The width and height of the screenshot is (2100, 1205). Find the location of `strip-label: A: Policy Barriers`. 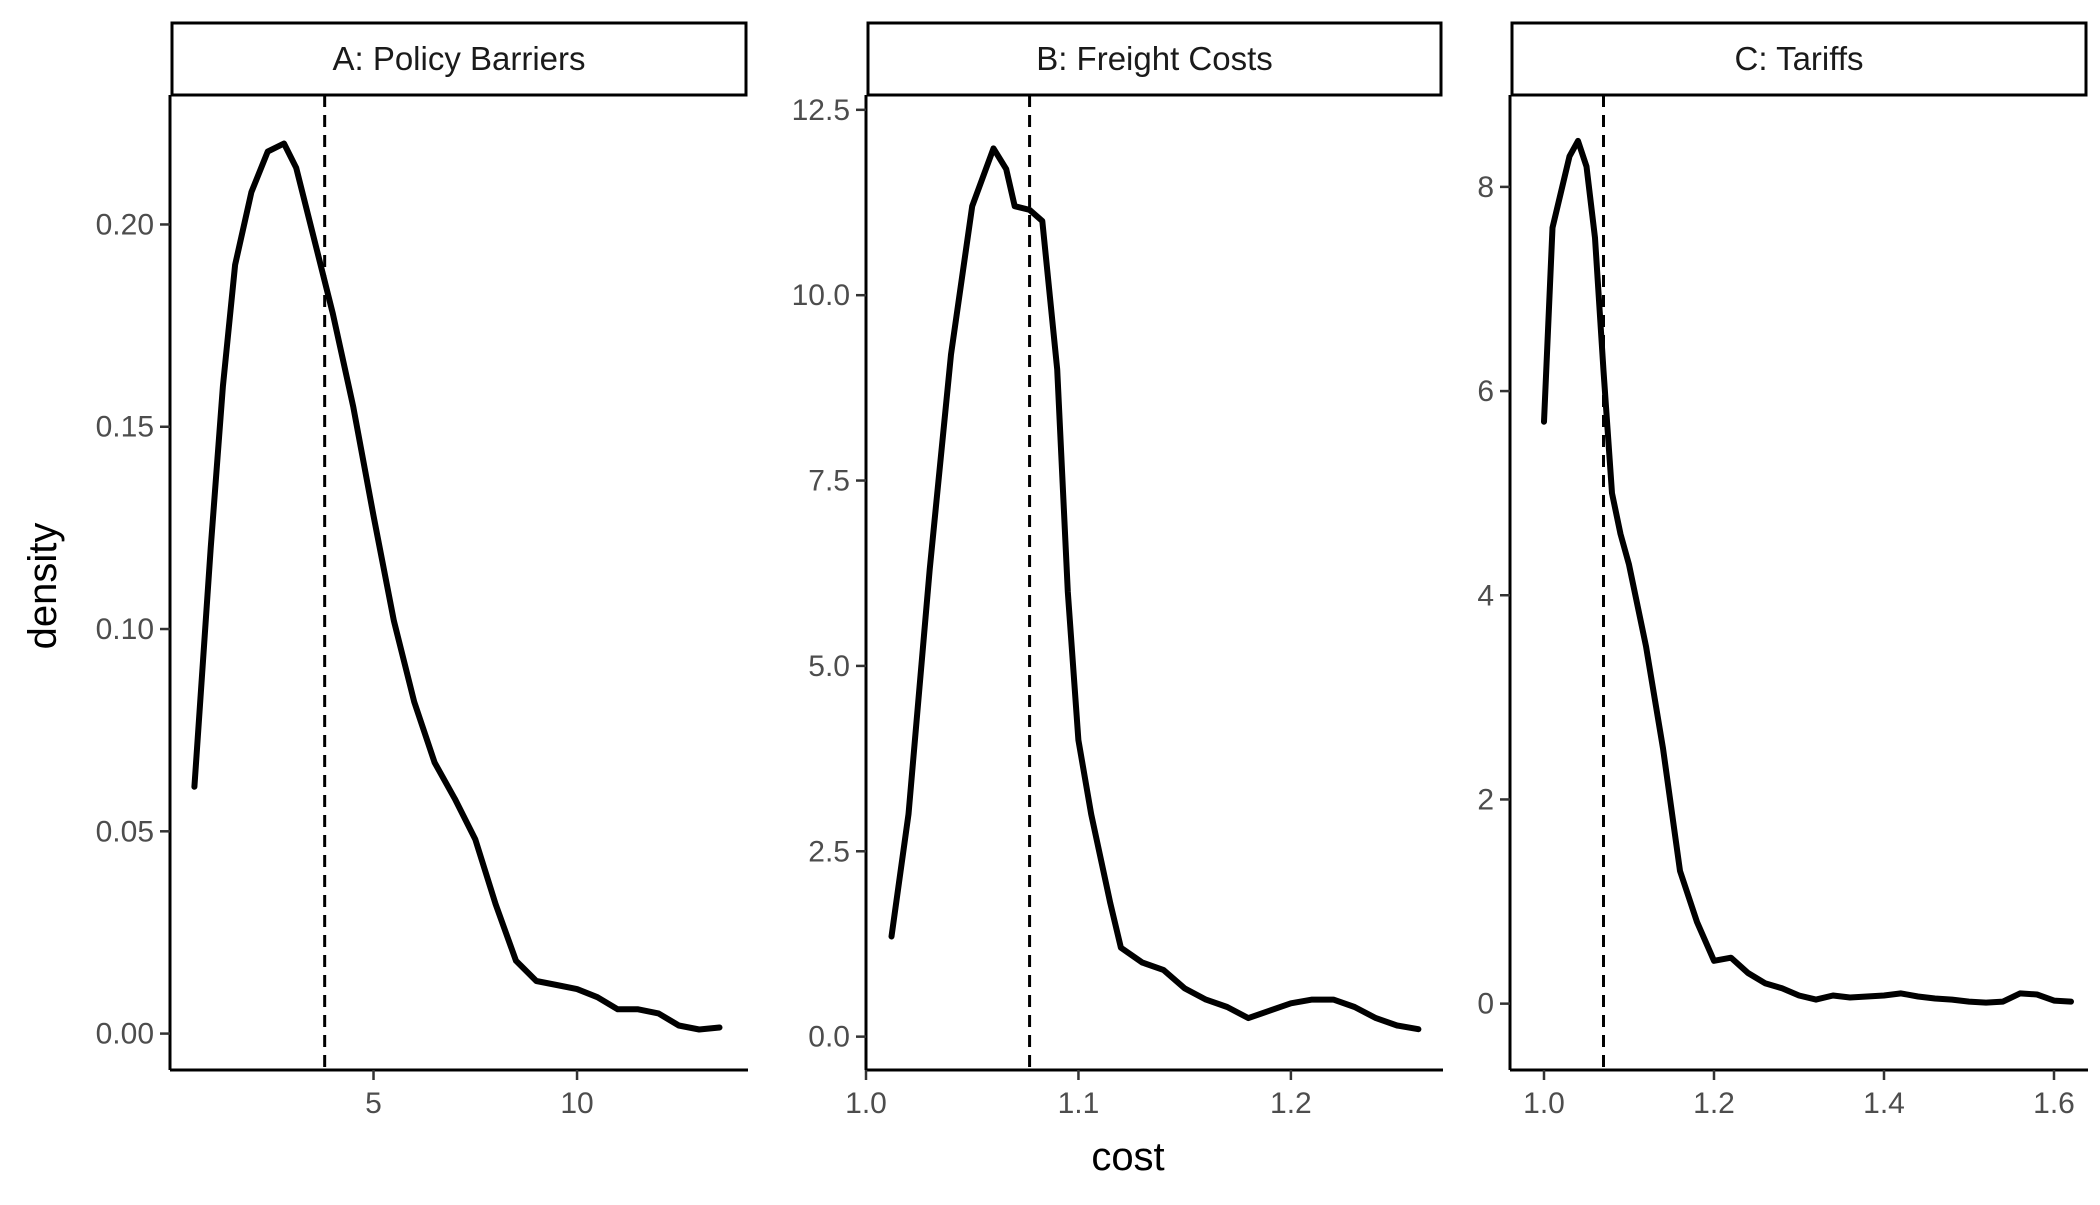

strip-label: A: Policy Barriers is located at coordinates (458, 58).